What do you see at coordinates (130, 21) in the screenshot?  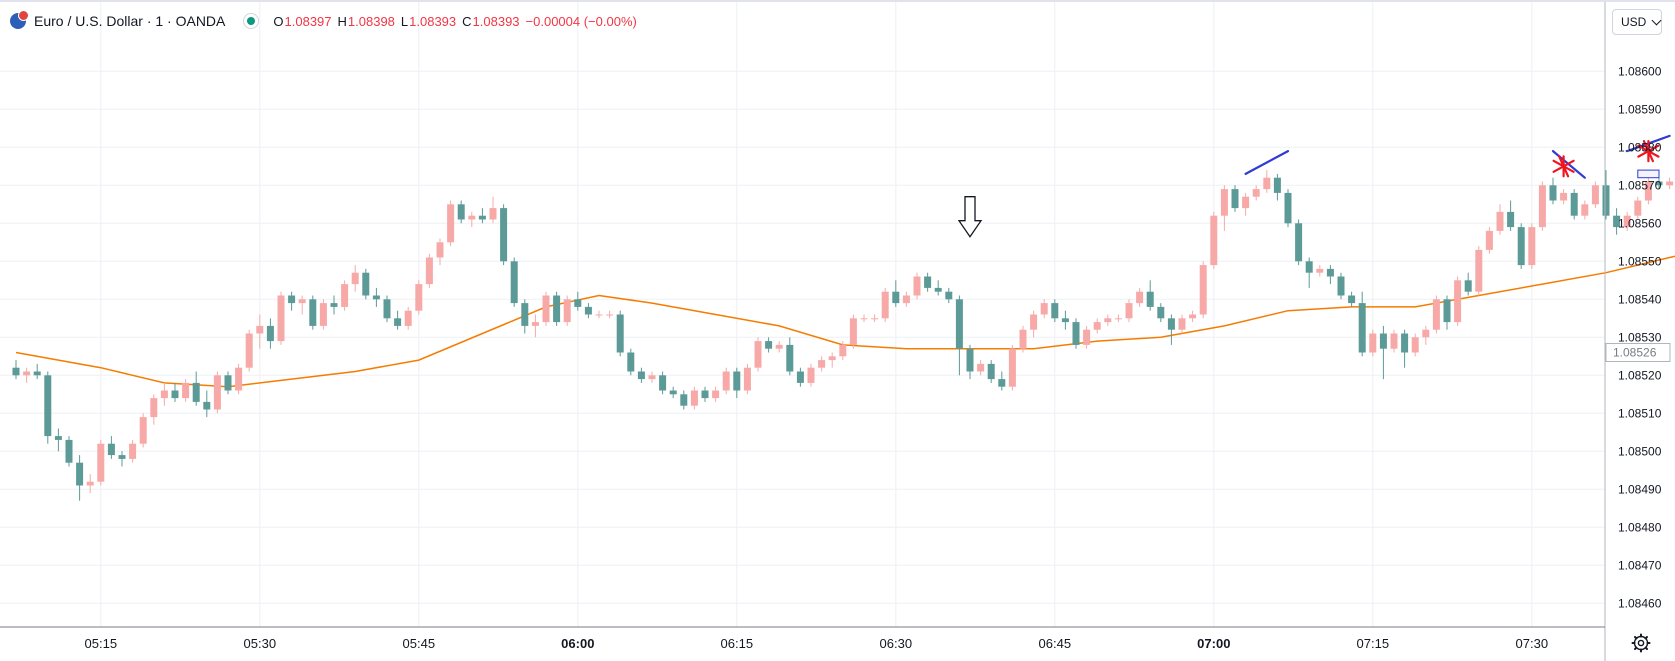 I see `symbol-title: Euro / U.S. Dollar · 1 · OANDA` at bounding box center [130, 21].